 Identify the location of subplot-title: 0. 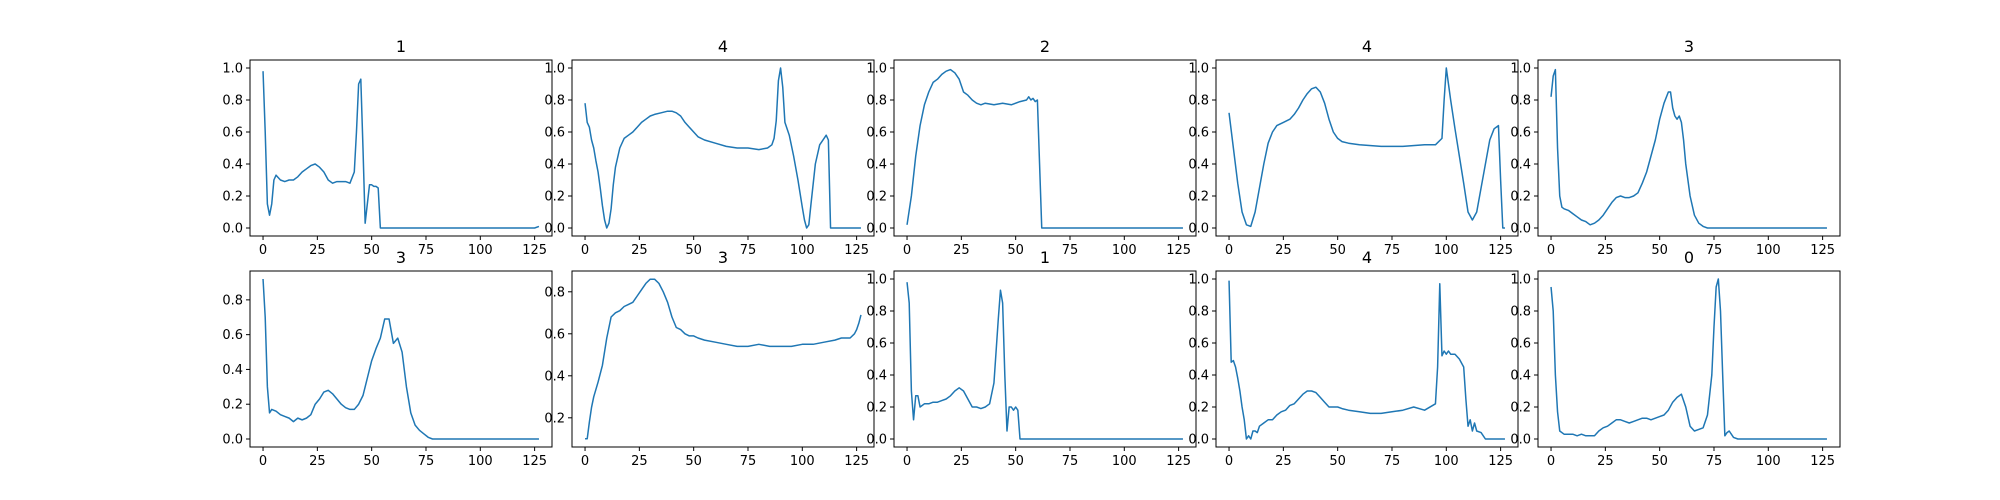
(1689, 257).